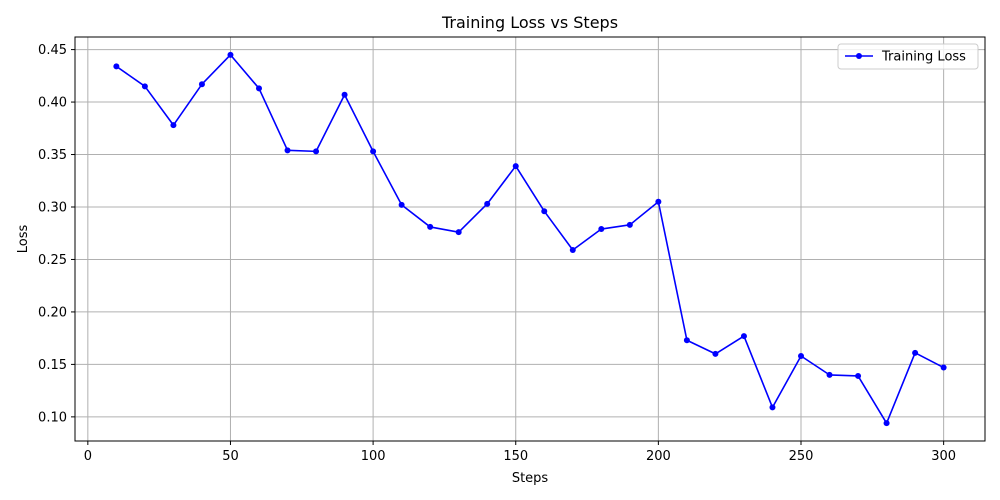  I want to click on legend: Training Loss, so click(908, 56).